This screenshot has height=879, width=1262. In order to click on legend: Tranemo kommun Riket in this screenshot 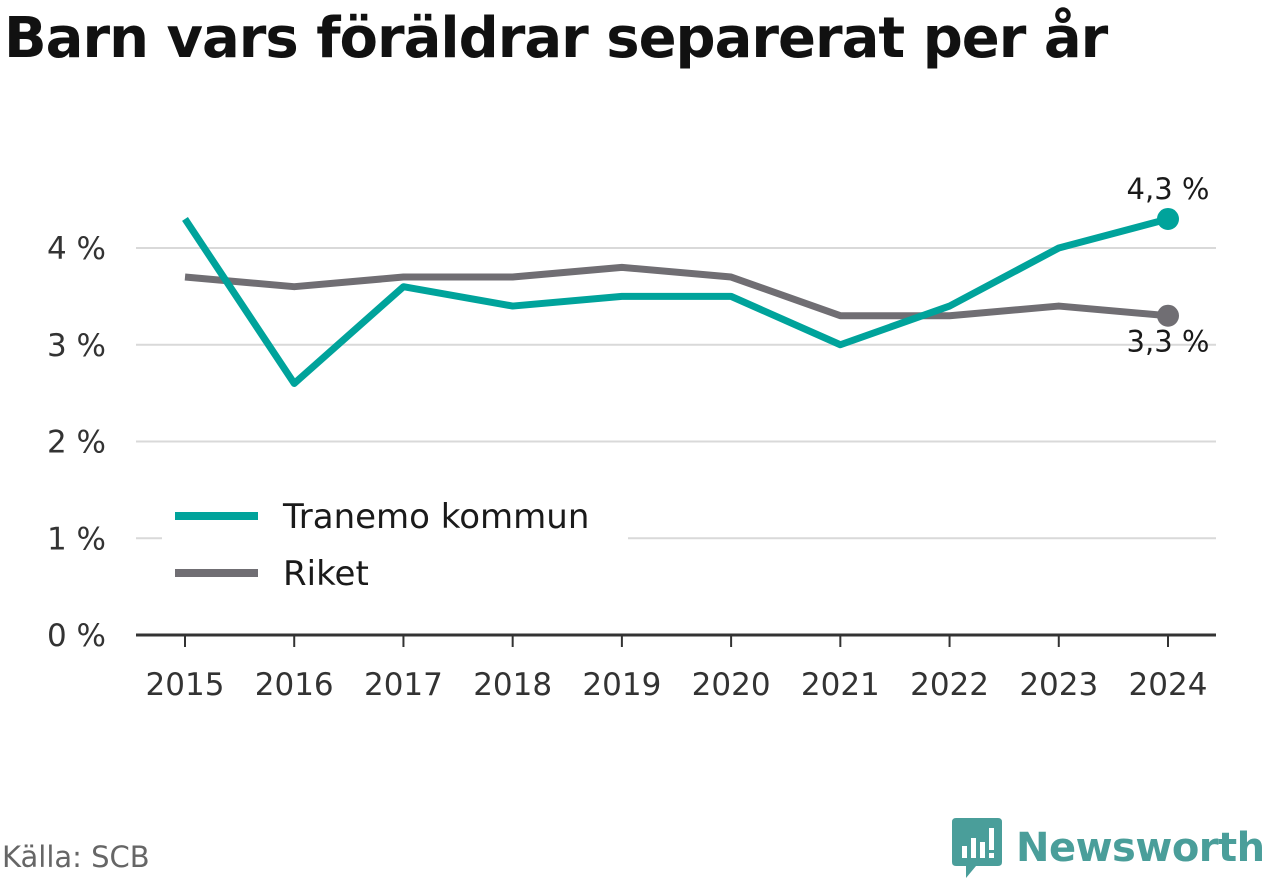, I will do `click(395, 546)`.